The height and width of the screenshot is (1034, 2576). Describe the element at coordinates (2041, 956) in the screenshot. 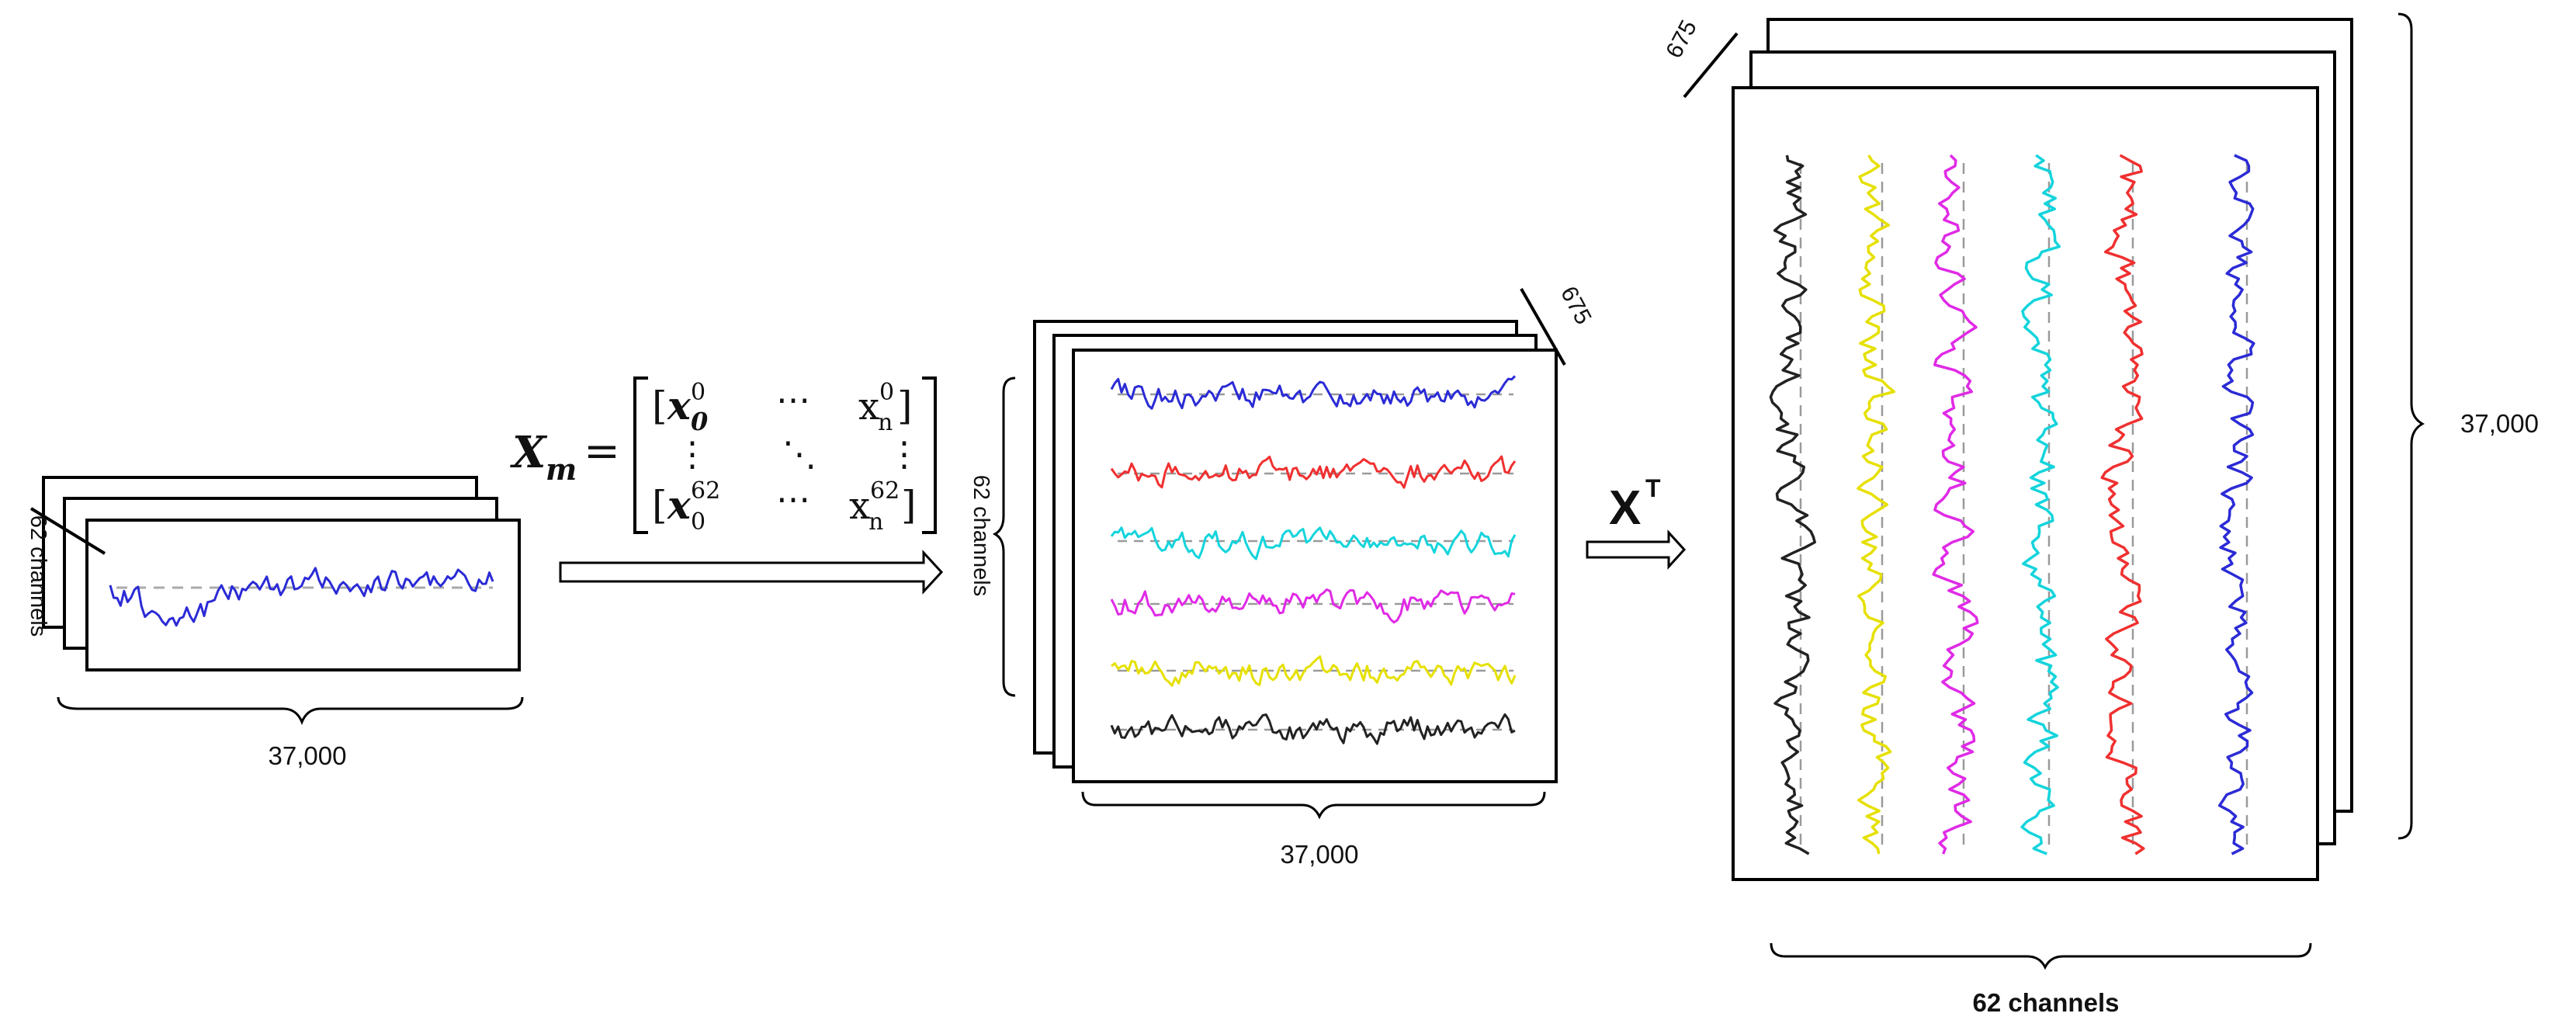

I see `panel3-bottom-brace` at that location.